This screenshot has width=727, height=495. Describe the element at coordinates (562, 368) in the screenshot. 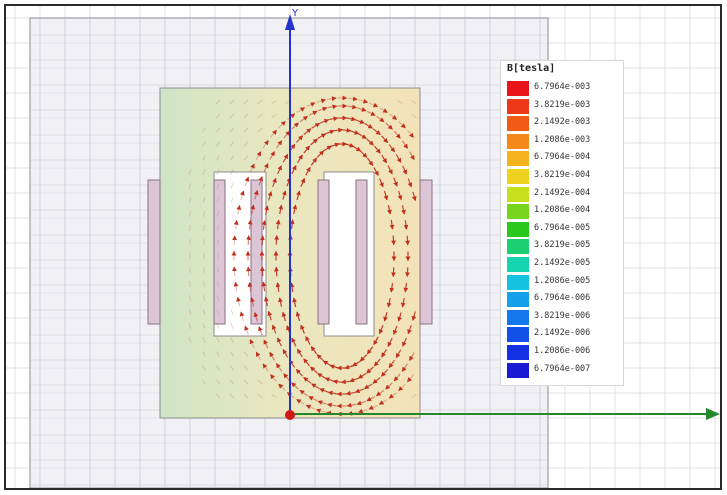

I see `legend-label: 6.7964e-007` at that location.